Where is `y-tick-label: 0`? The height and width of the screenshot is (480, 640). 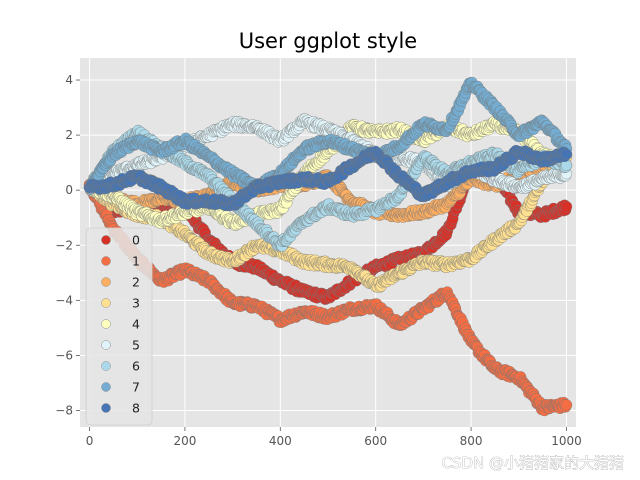 y-tick-label: 0 is located at coordinates (69, 190).